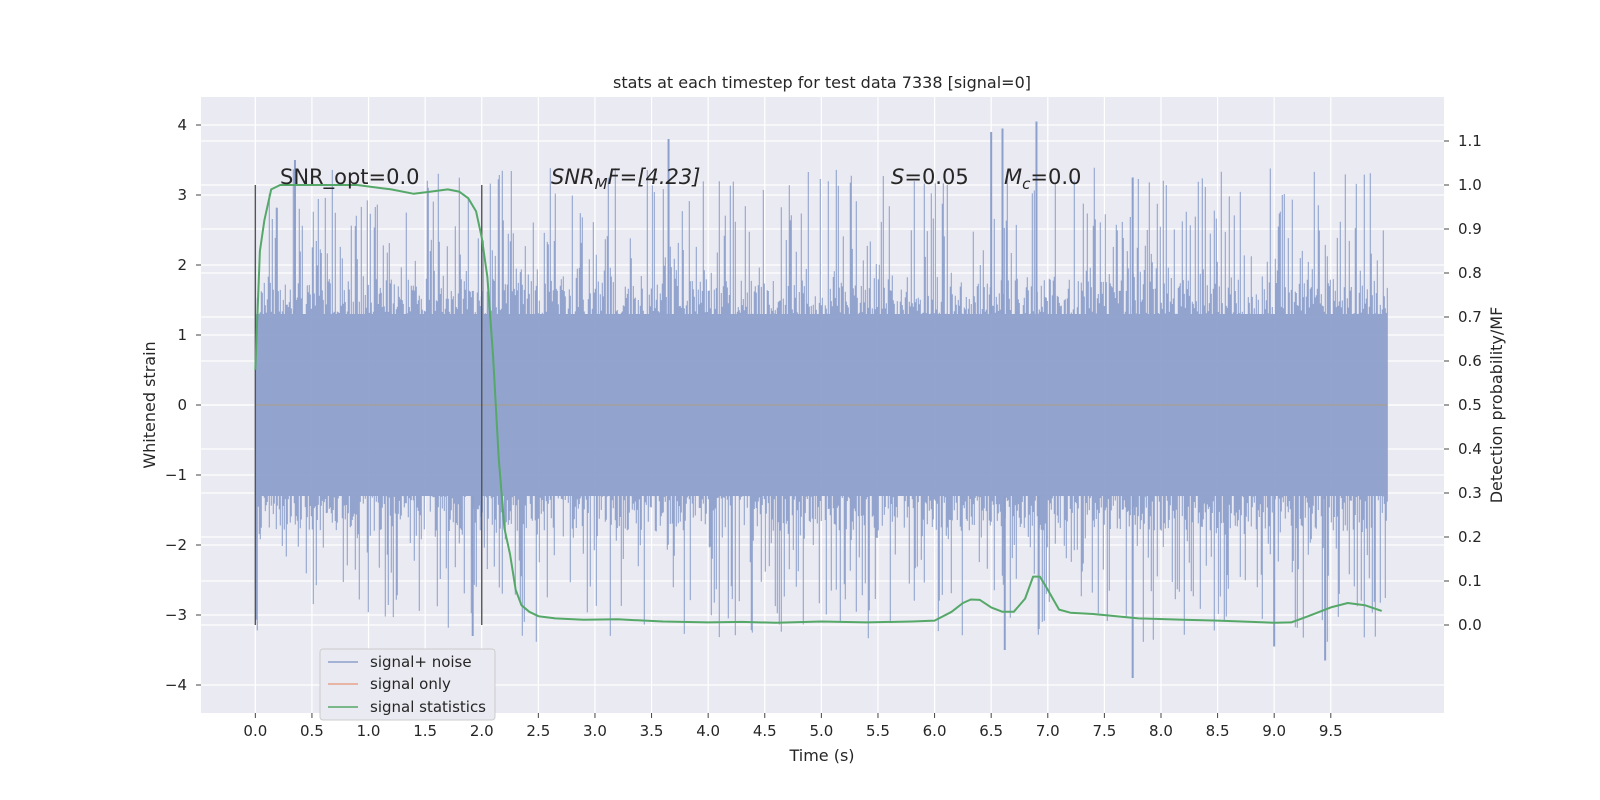 This screenshot has height=800, width=1600. Describe the element at coordinates (1104, 731) in the screenshot. I see `x-tick-label: 7.5` at that location.